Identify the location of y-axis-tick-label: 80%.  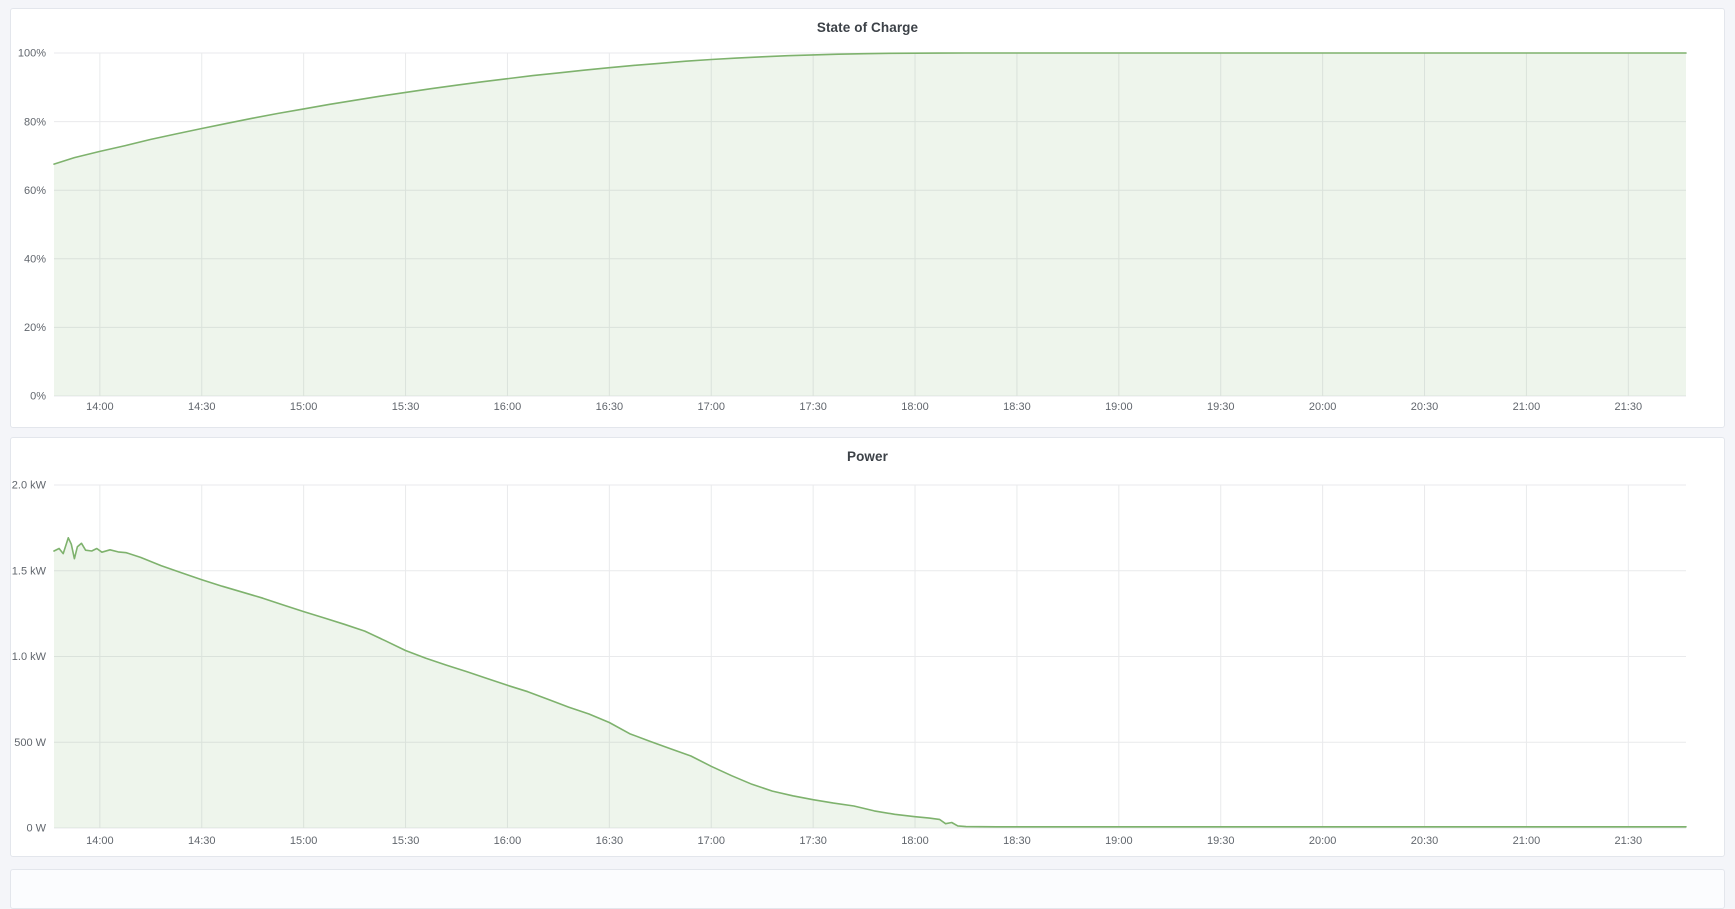
(35, 122).